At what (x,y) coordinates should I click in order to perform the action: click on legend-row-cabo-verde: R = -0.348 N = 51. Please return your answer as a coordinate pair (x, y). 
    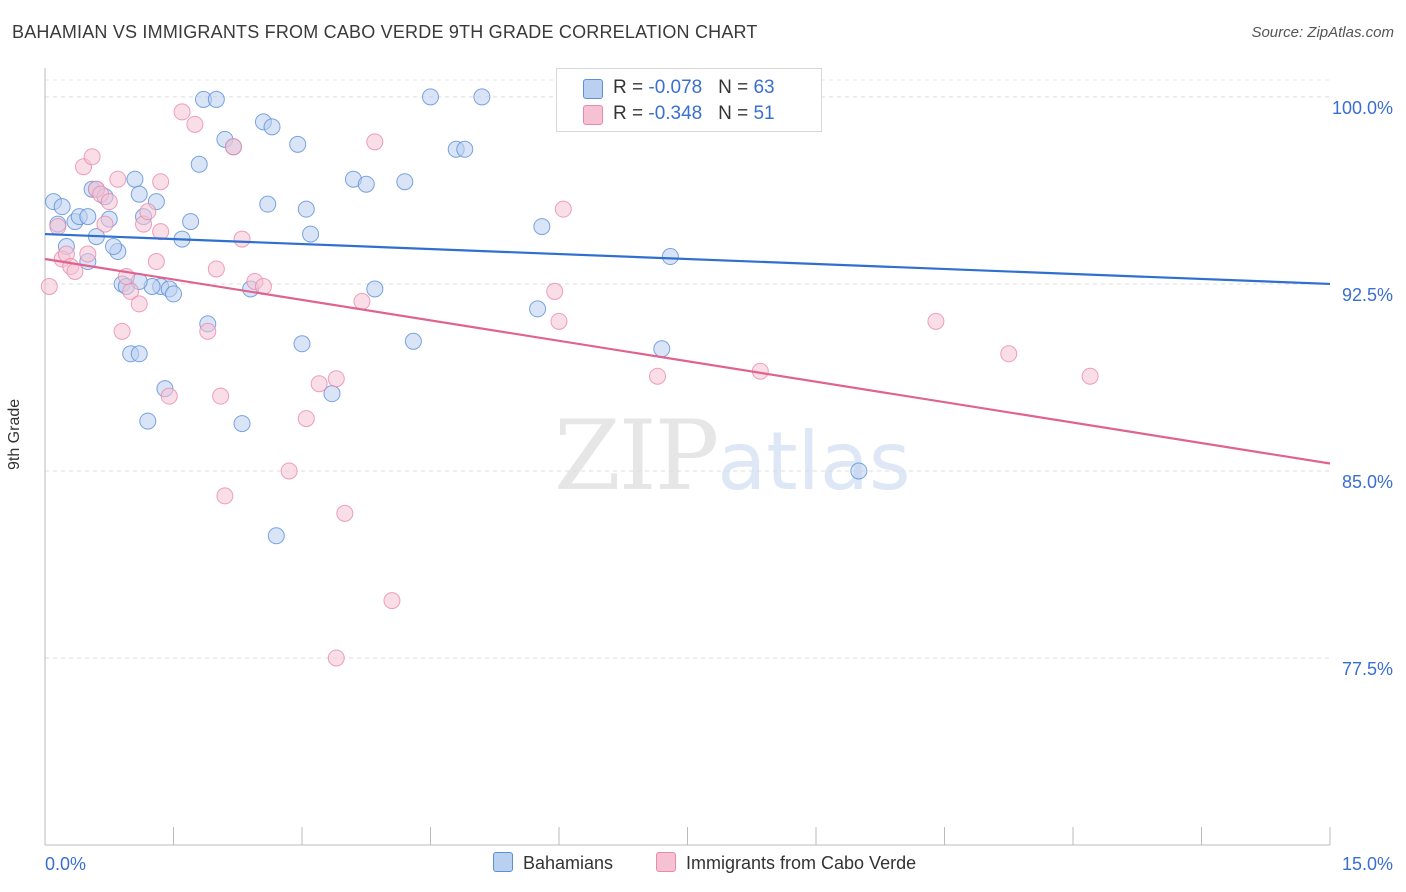
    Looking at the image, I should click on (679, 147).